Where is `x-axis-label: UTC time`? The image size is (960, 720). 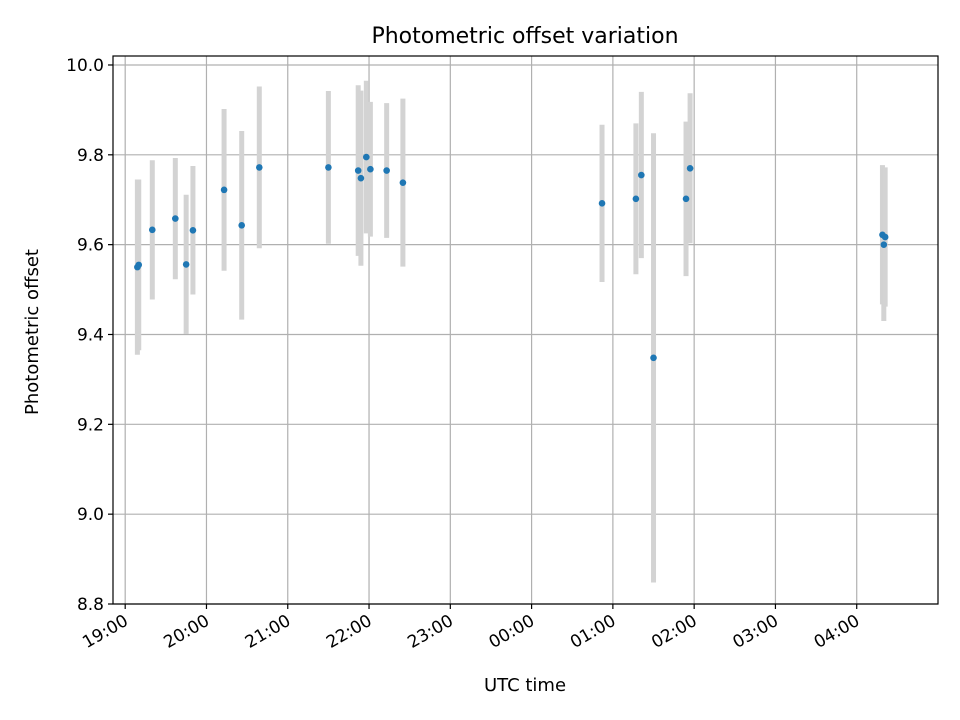 x-axis-label: UTC time is located at coordinates (525, 685).